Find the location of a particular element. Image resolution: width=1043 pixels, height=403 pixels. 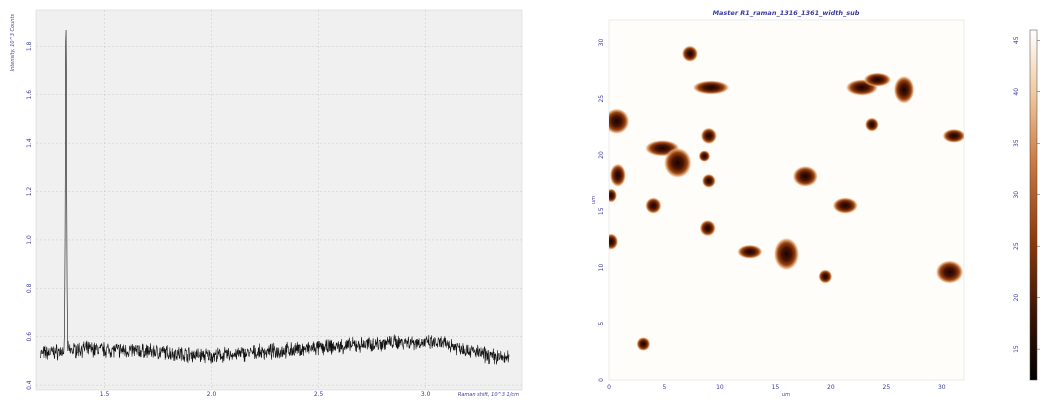

map-y-tick-label: 30 is located at coordinates (601, 43).